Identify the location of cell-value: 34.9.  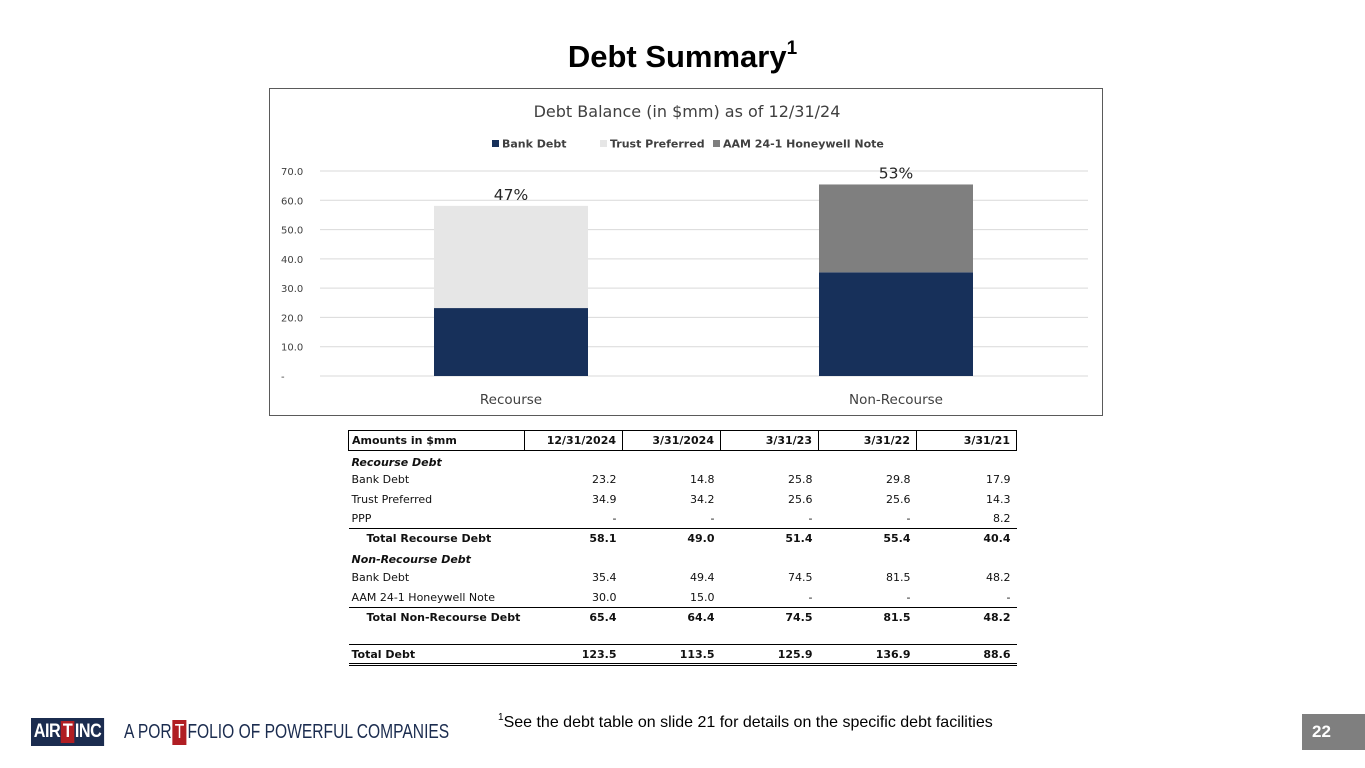
(604, 499).